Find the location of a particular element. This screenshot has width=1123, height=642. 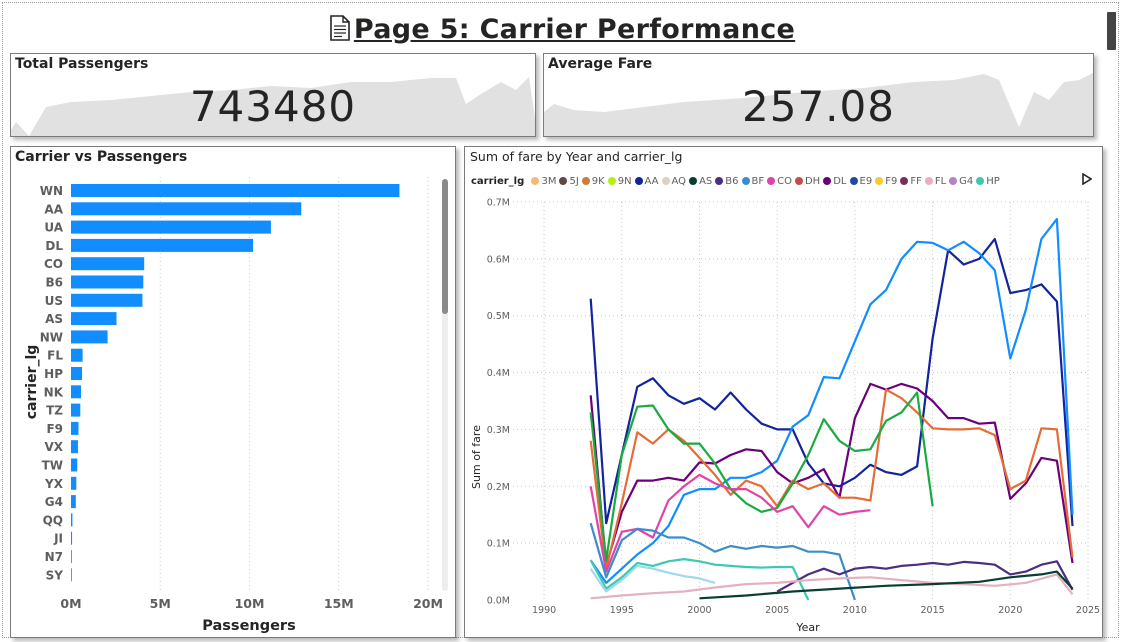

kpi-card-average-fare: Average Fare 257.08 is located at coordinates (818, 95).